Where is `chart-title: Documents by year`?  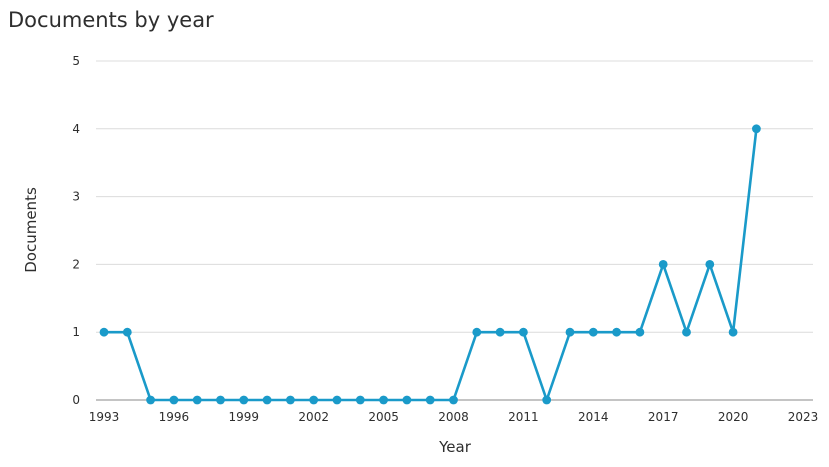 chart-title: Documents by year is located at coordinates (111, 20).